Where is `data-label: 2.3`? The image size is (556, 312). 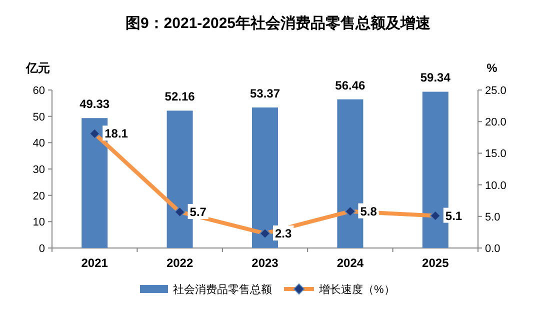 data-label: 2.3 is located at coordinates (283, 233).